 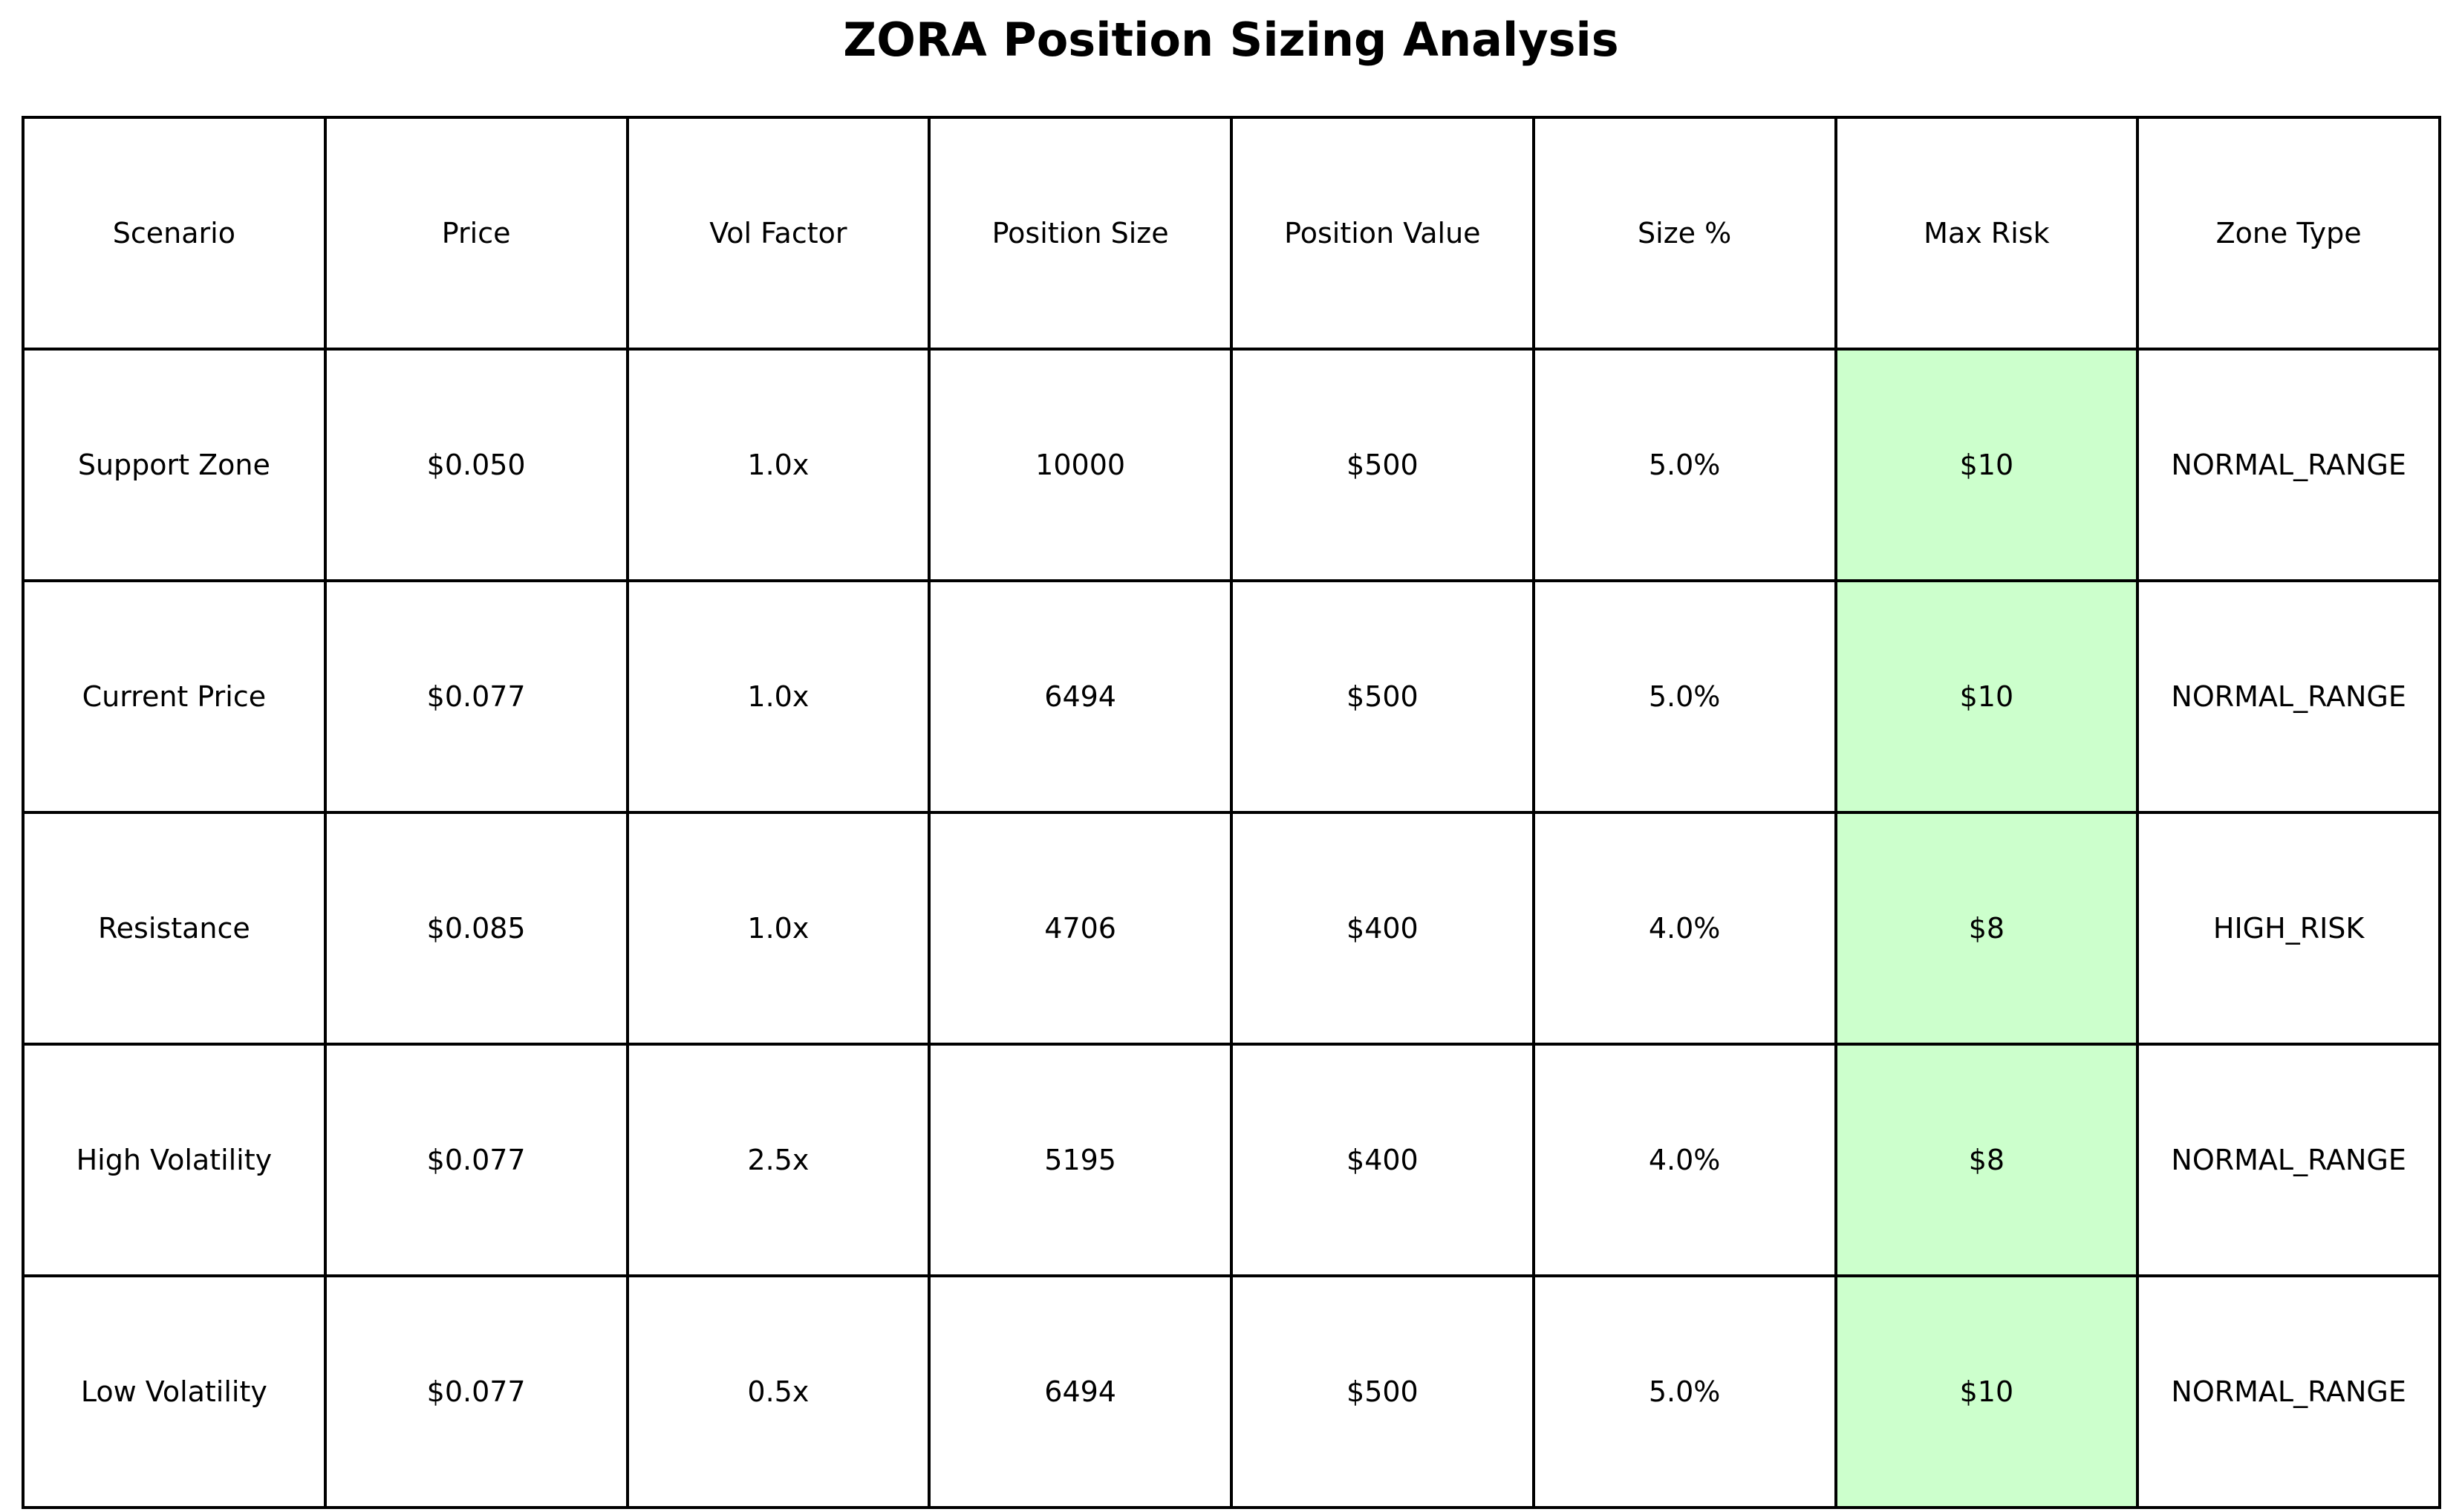 What do you see at coordinates (2288, 928) in the screenshot?
I see `cell-zone-type: HIGH_RISK` at bounding box center [2288, 928].